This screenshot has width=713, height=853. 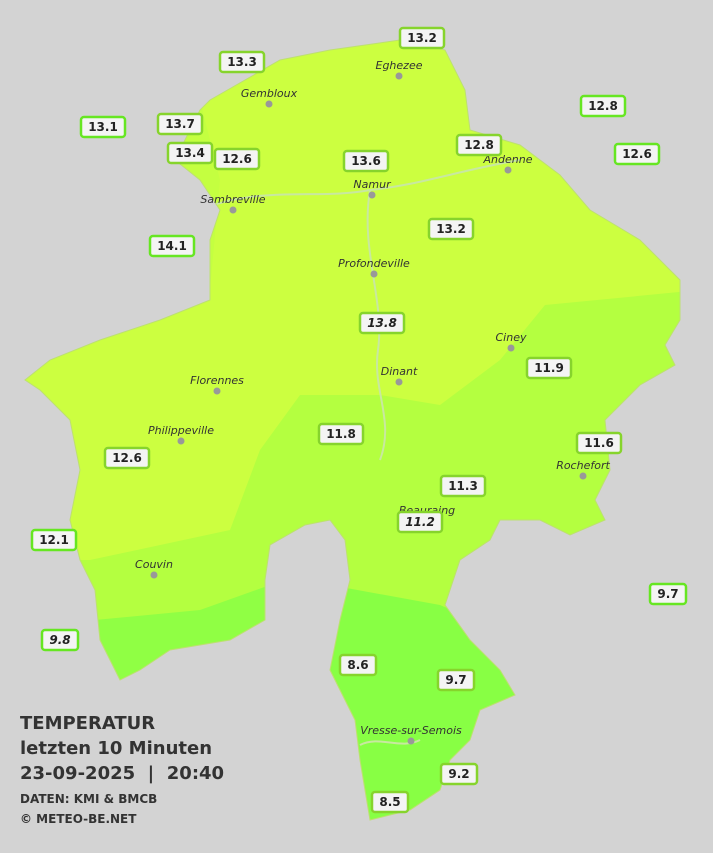 I want to click on legend-subtitle: letzten 10 Minuten, so click(x=116, y=748).